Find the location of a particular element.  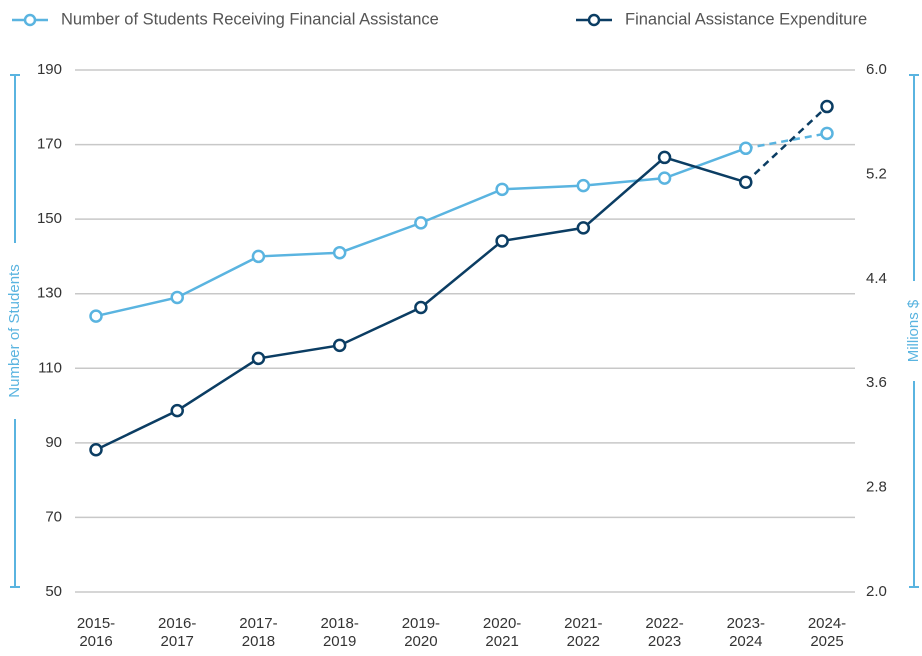

y2-tick-label: 2.8 is located at coordinates (876, 487).